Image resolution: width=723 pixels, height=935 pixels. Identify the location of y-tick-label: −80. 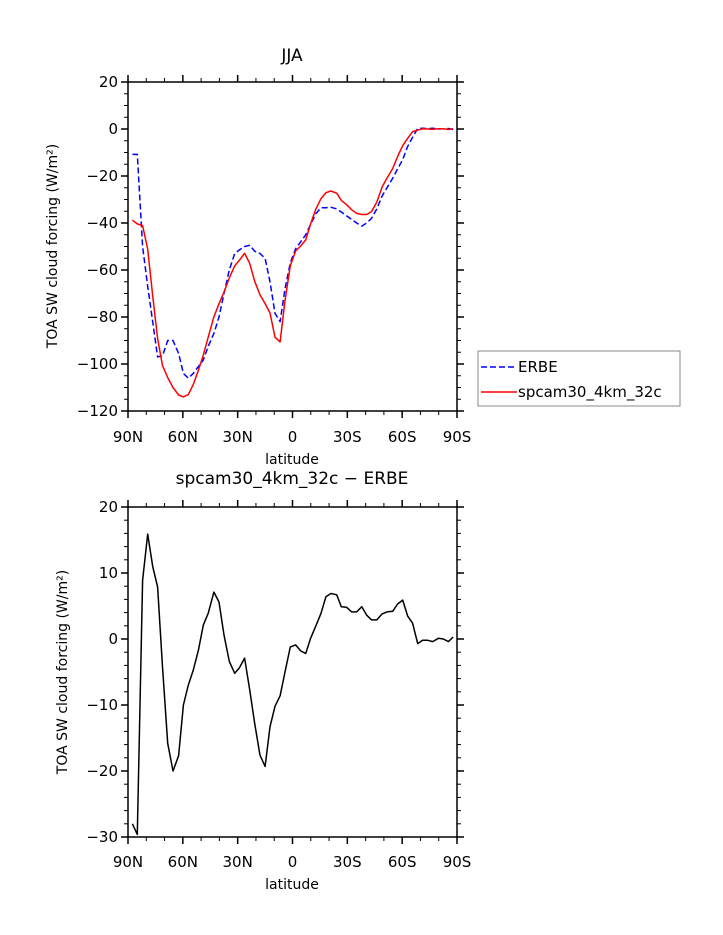
(102, 317).